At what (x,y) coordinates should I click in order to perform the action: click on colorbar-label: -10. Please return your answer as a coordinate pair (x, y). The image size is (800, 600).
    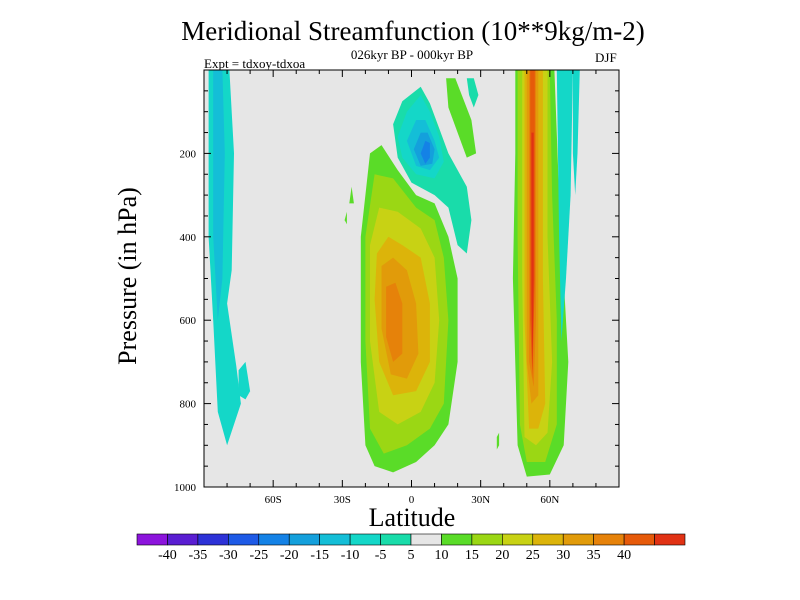
    Looking at the image, I should click on (350, 555).